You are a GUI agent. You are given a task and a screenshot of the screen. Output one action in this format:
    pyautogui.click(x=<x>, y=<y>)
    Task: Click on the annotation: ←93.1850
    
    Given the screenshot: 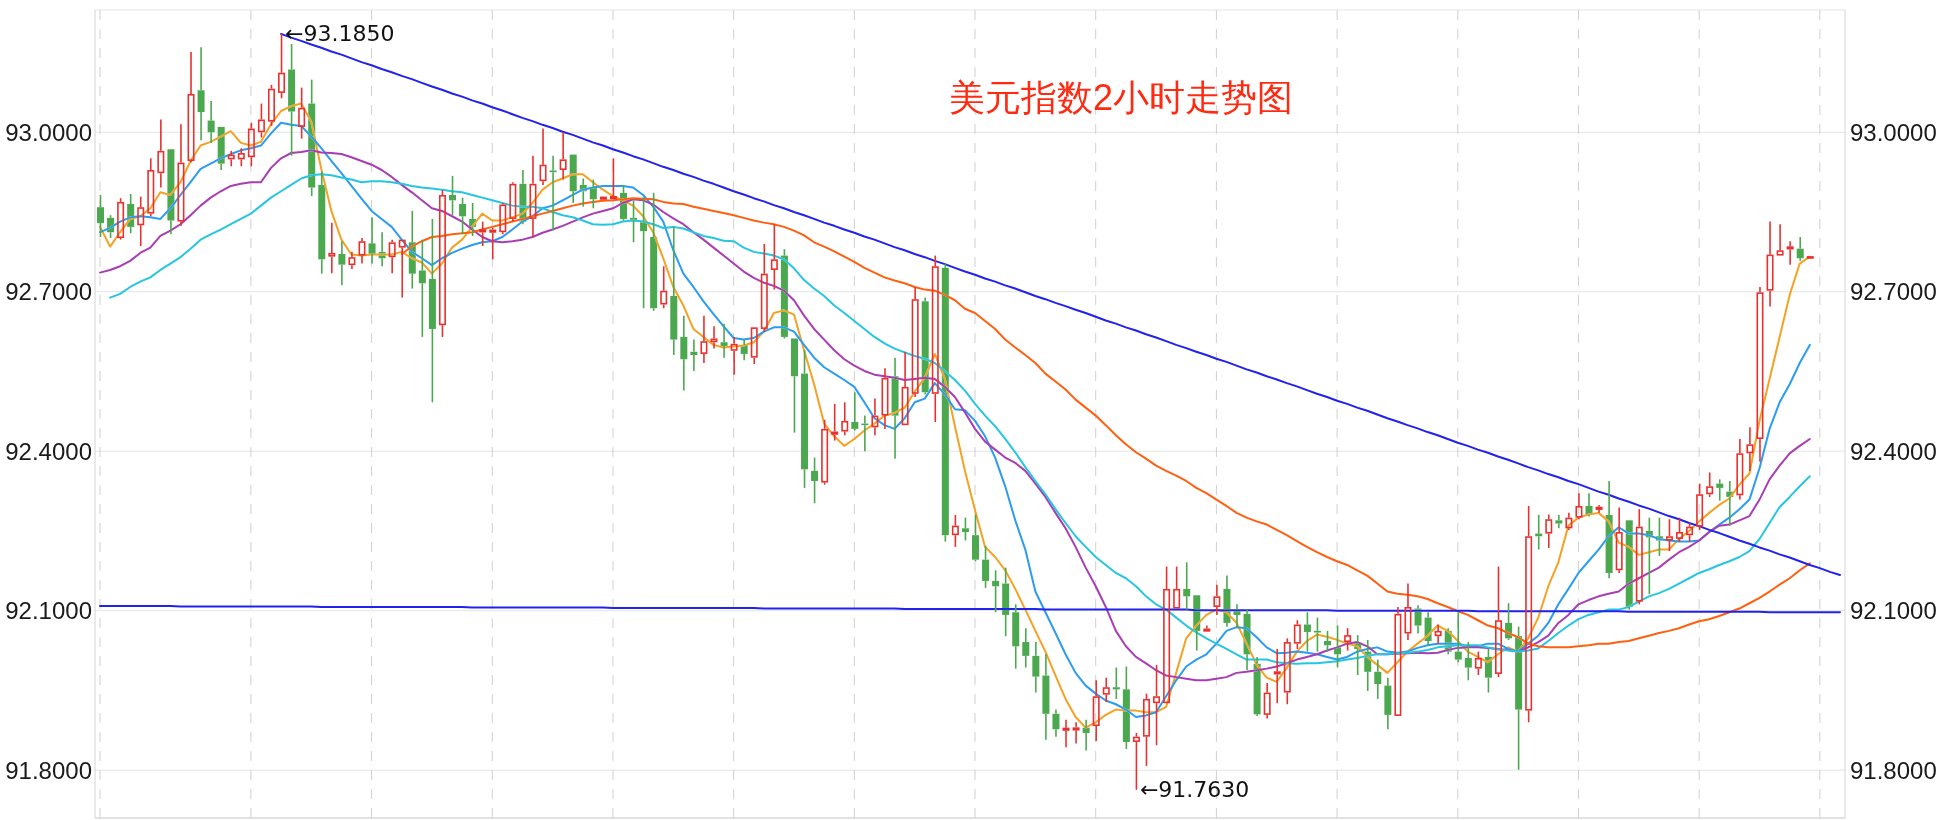 What is the action you would take?
    pyautogui.click(x=340, y=34)
    